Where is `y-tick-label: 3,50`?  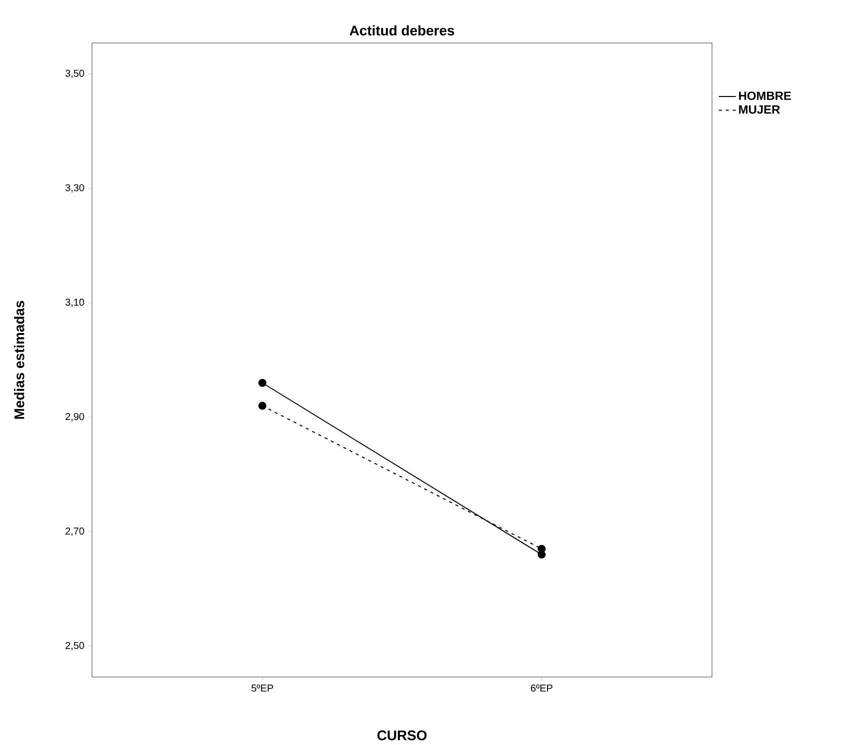 y-tick-label: 3,50 is located at coordinates (74, 74).